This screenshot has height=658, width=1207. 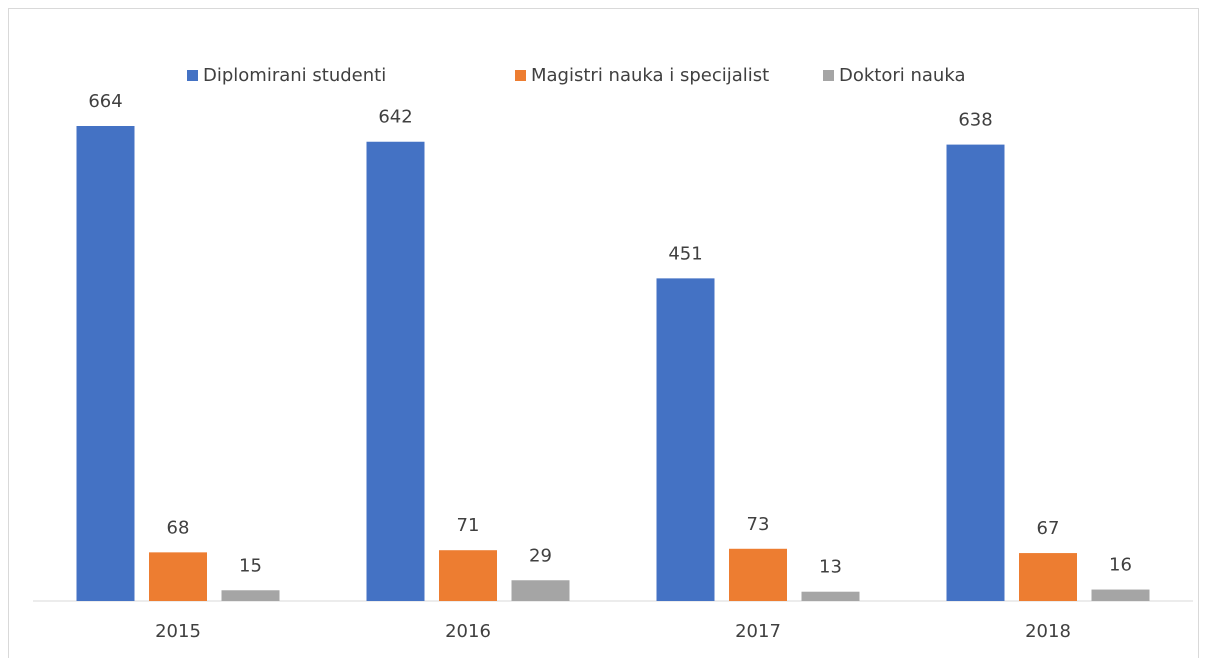 I want to click on x-tick-label: 2017, so click(x=758, y=631).